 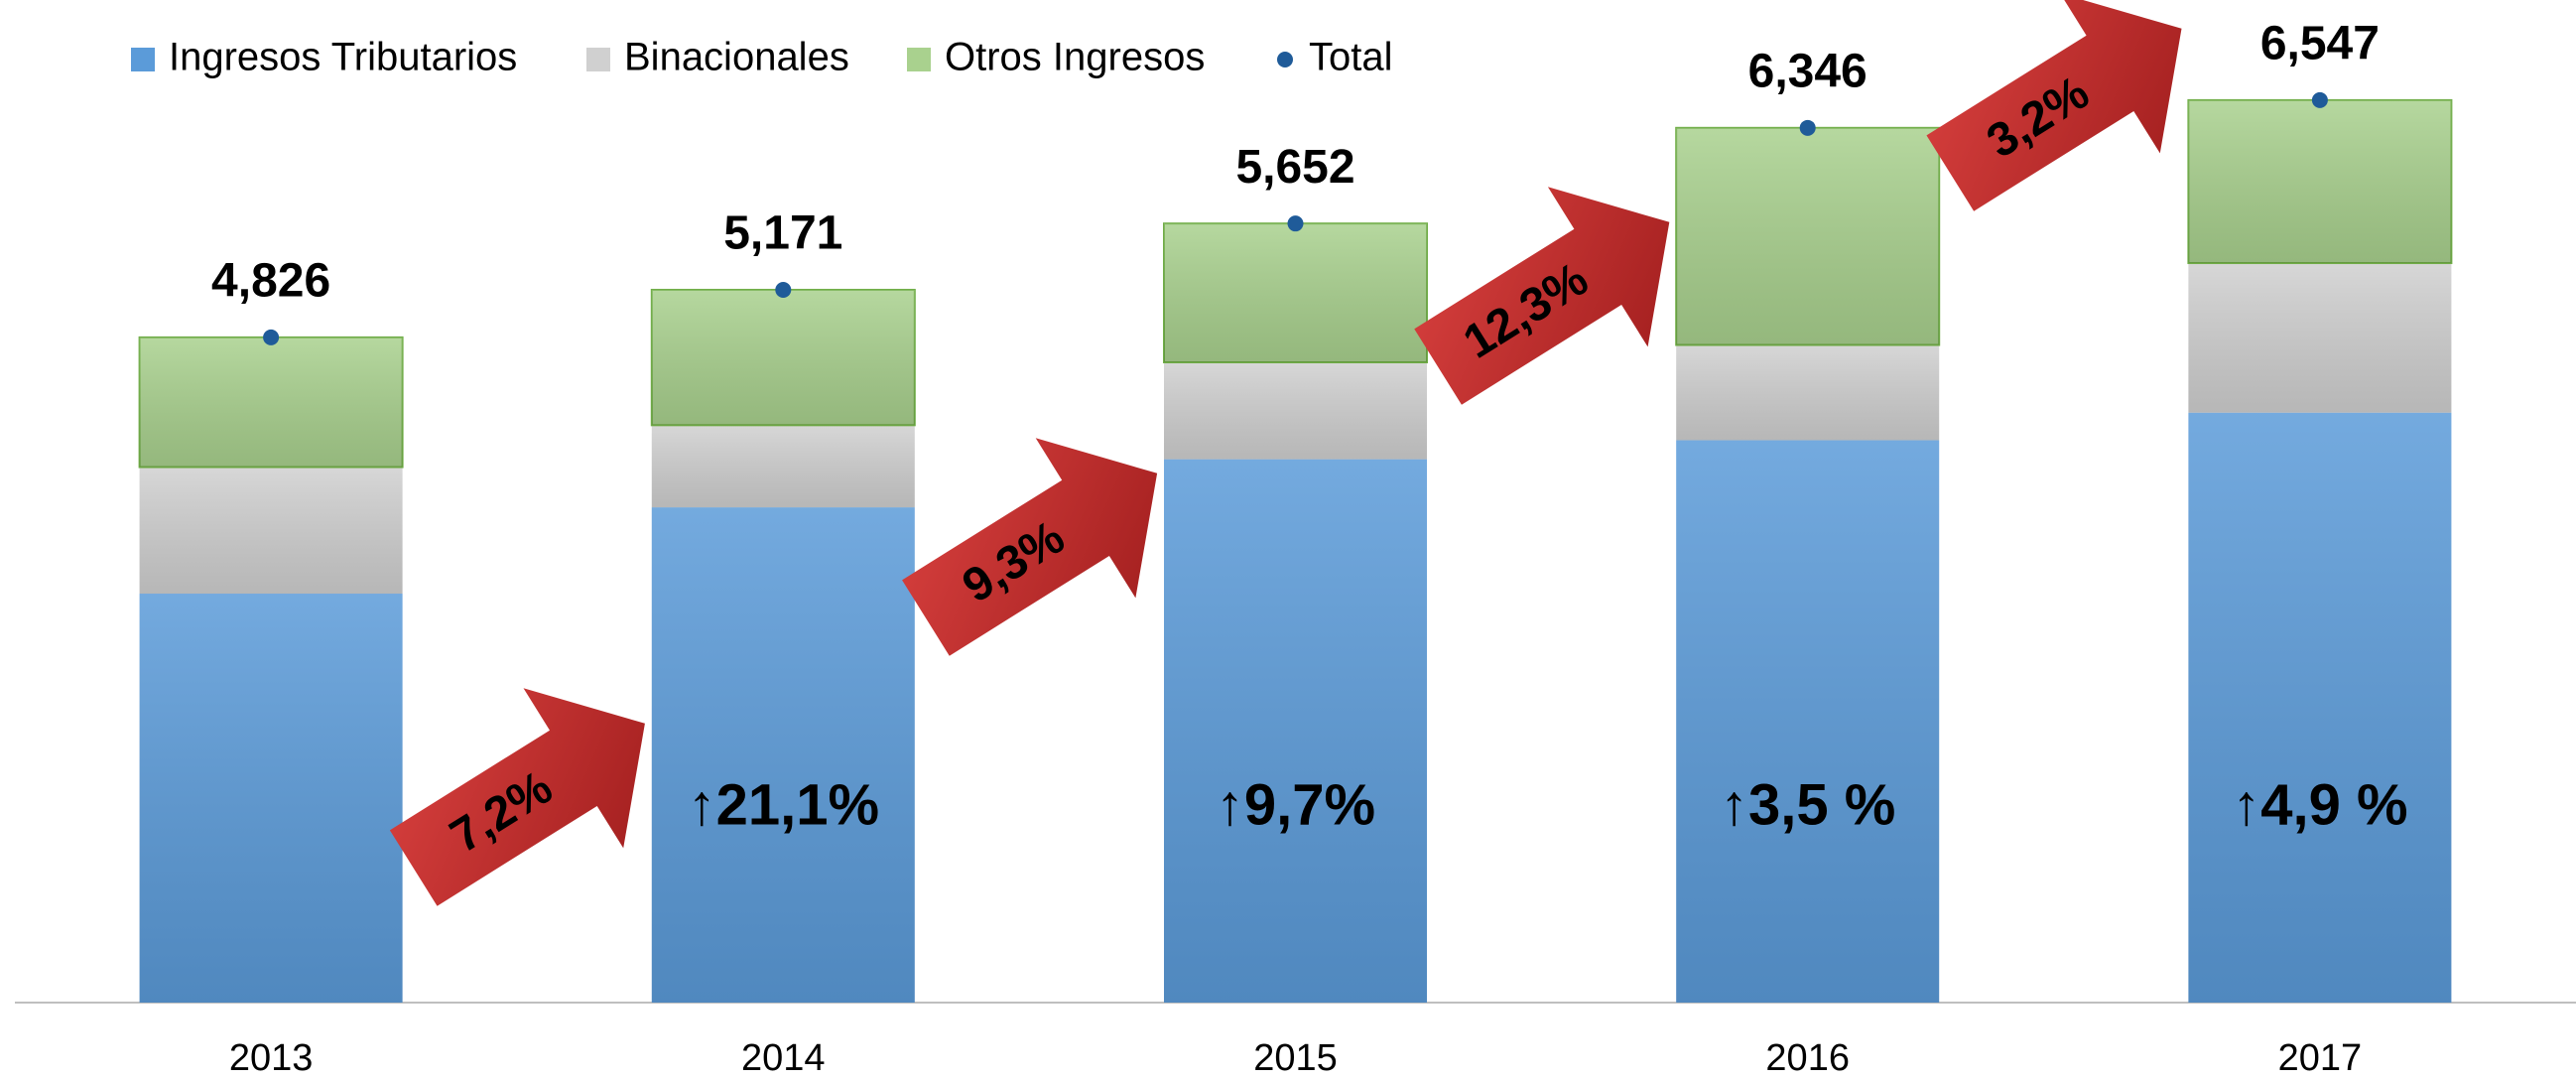 I want to click on legend-label: Total, so click(x=1351, y=57).